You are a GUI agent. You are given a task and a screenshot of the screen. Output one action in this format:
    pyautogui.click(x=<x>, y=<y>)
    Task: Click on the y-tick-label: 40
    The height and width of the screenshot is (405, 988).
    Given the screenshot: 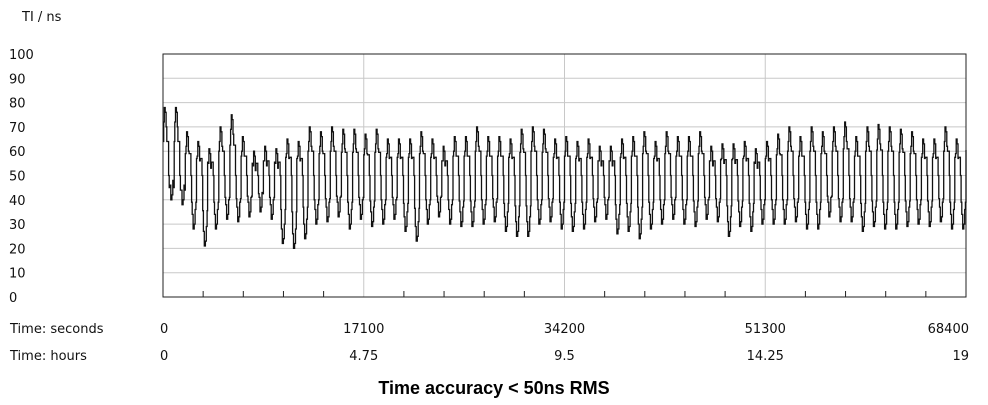 What is the action you would take?
    pyautogui.click(x=17, y=201)
    